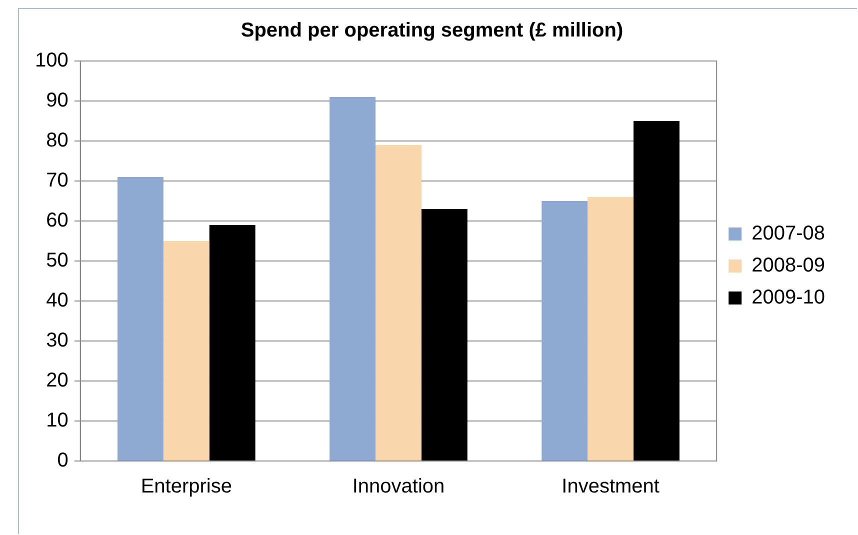 The height and width of the screenshot is (535, 858). I want to click on x-tick-label: Investment, so click(611, 487).